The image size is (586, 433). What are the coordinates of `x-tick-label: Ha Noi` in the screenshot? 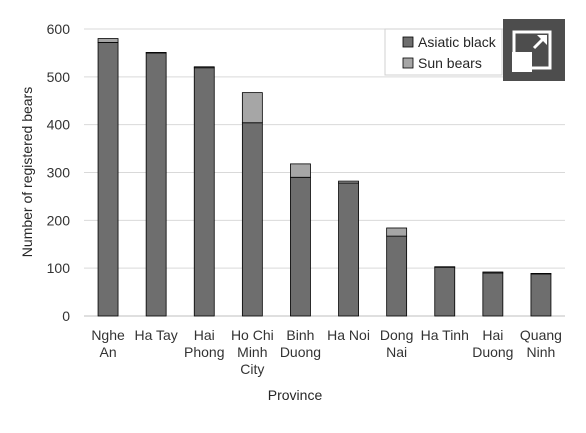 It's located at (348, 335).